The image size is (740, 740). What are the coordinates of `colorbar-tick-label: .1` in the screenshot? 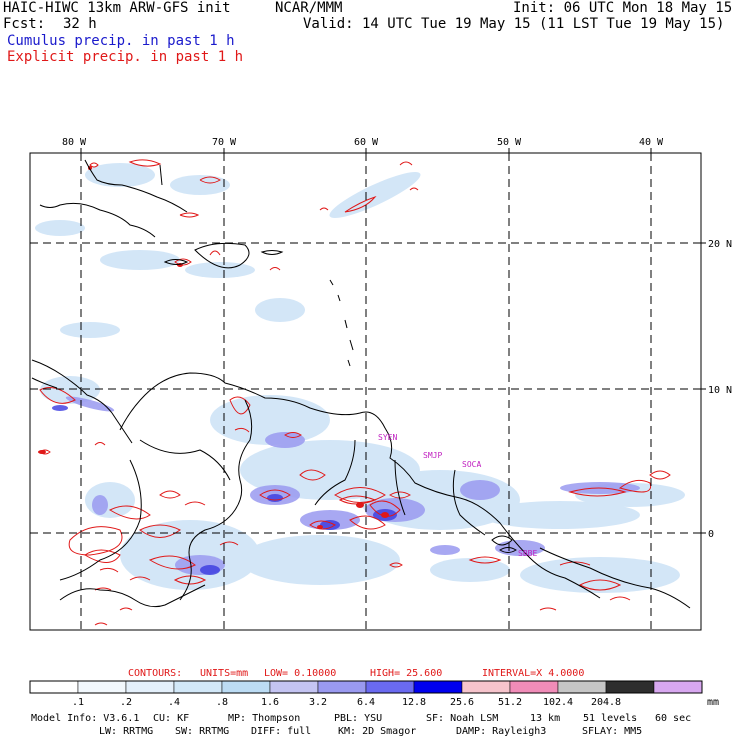 It's located at (78, 702).